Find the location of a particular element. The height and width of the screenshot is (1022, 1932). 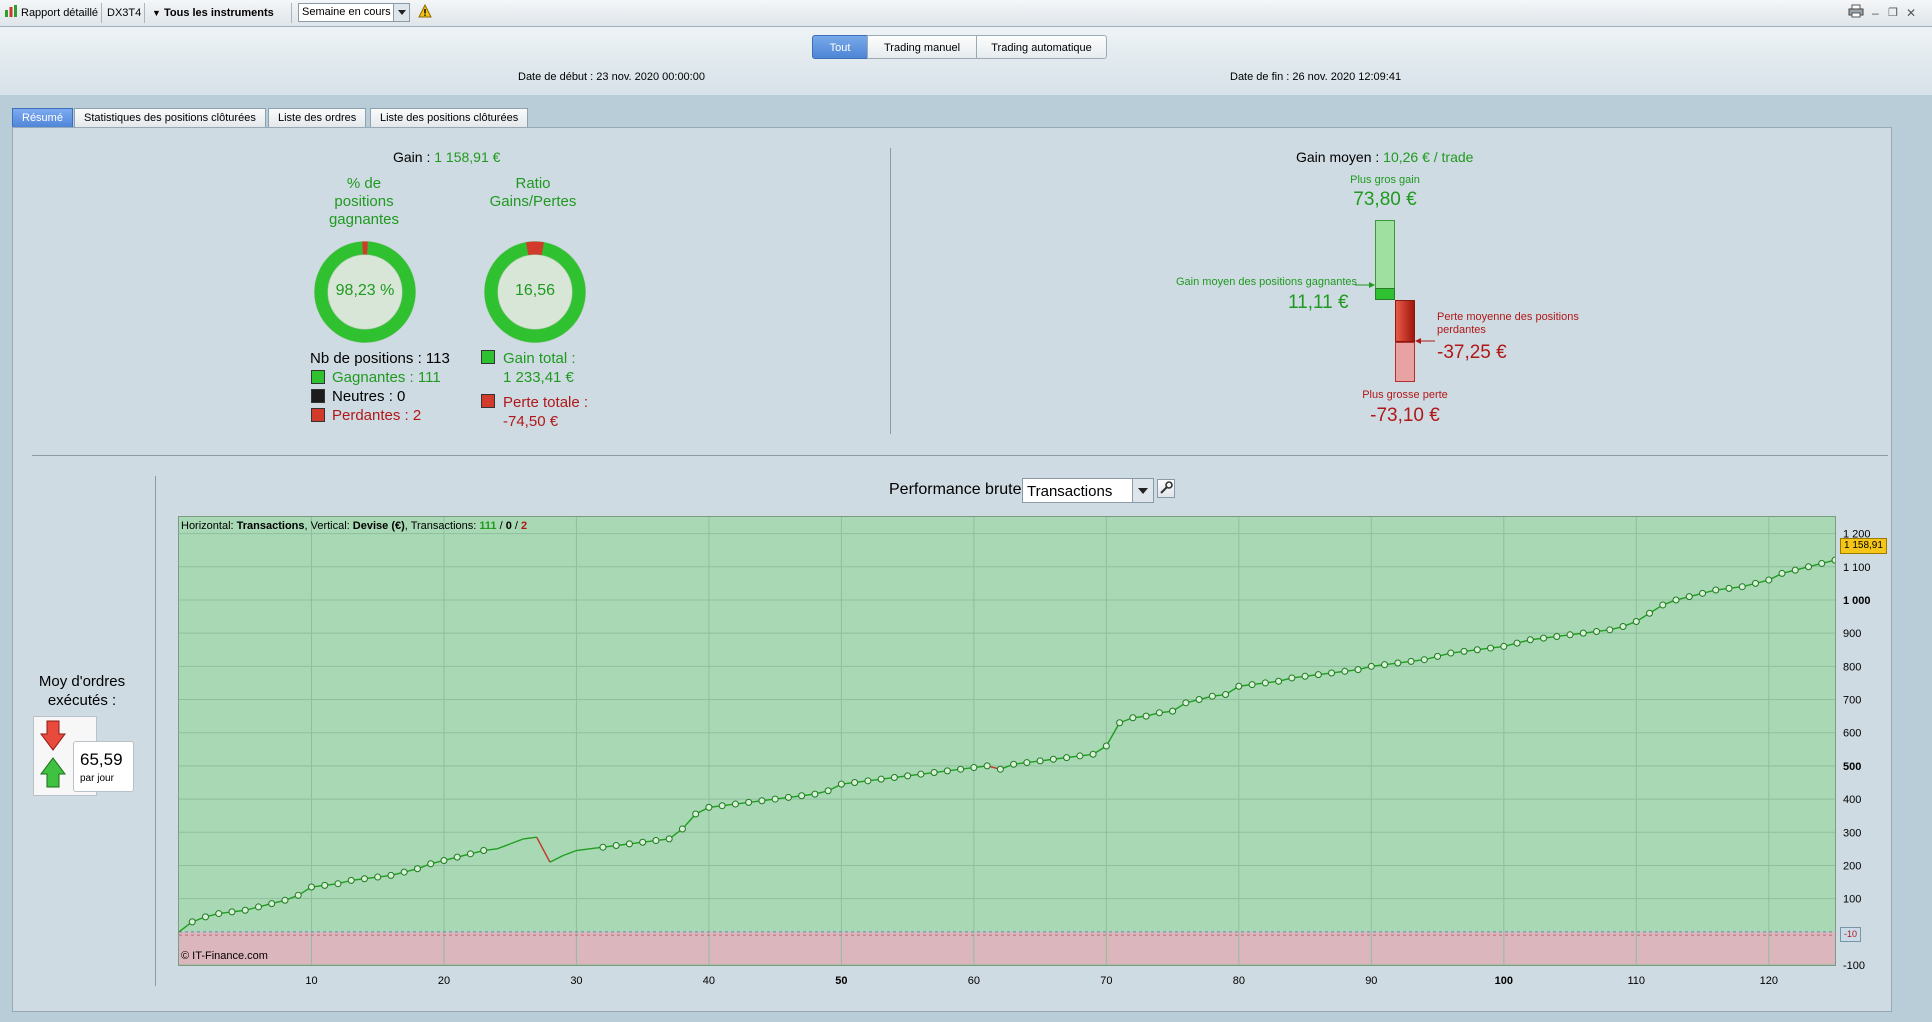

instruments-dropdown: ▼ Tous les instruments is located at coordinates (213, 13).